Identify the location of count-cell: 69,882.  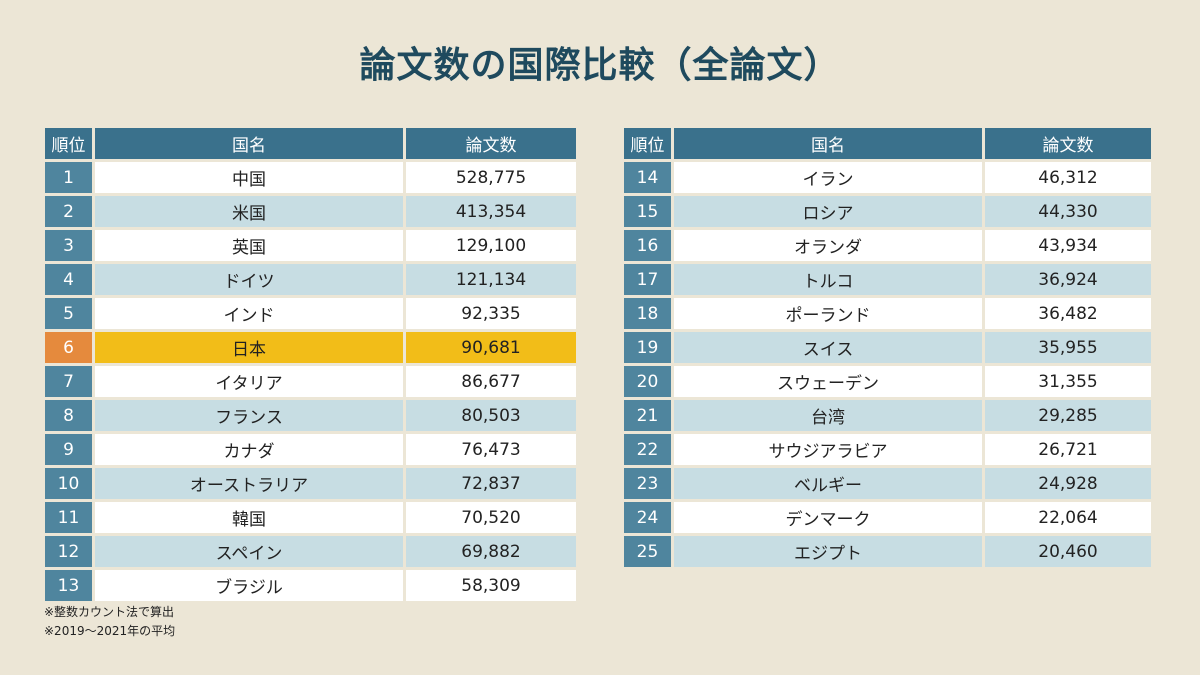
(491, 551).